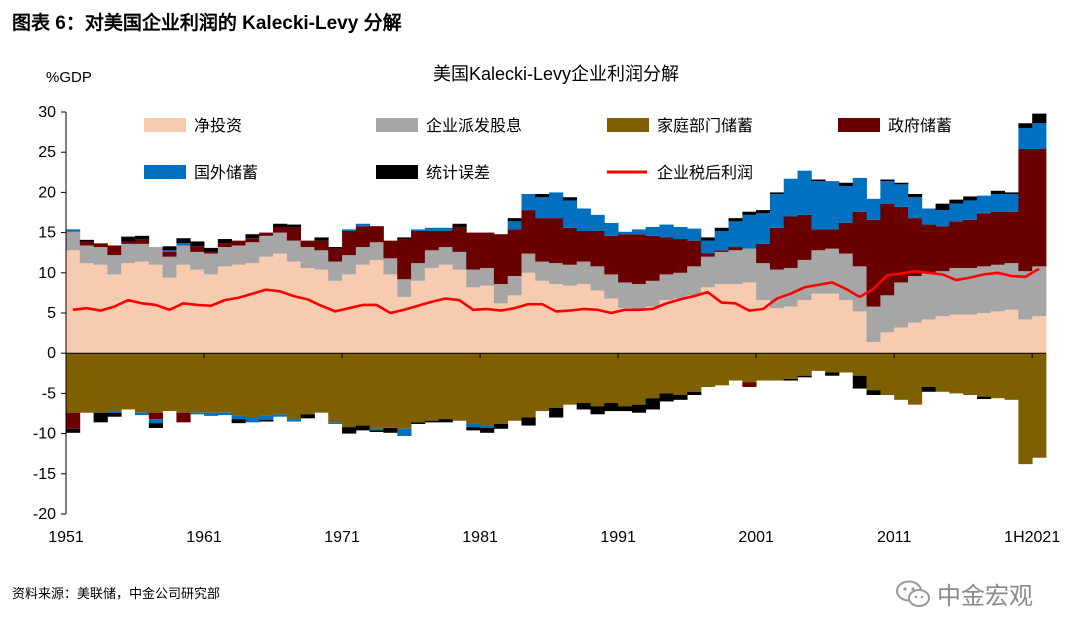 This screenshot has width=1080, height=637. What do you see at coordinates (211, 264) in the screenshot?
I see `bar-segment-1961-s1` at bounding box center [211, 264].